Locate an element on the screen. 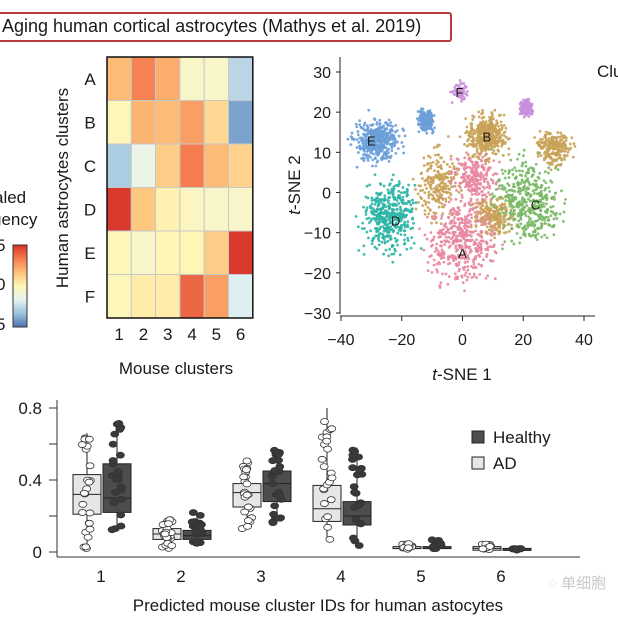 Image resolution: width=618 pixels, height=618 pixels. heatmap-col-label: 4 is located at coordinates (191, 334).